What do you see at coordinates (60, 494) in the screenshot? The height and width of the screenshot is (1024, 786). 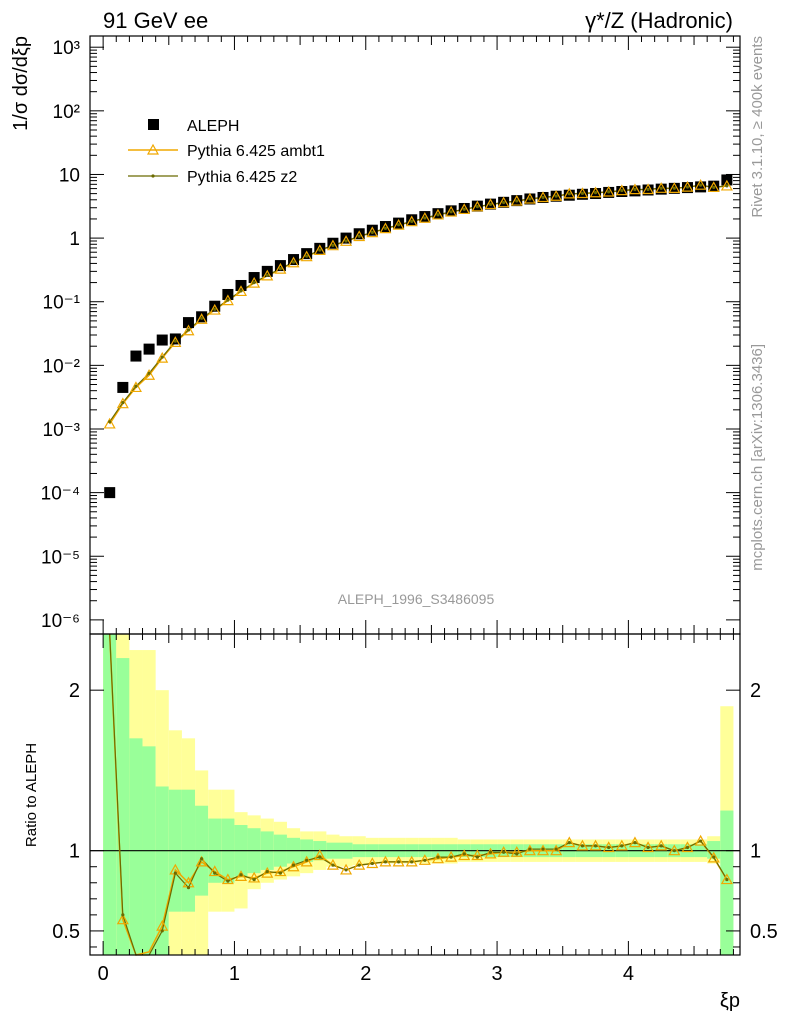 I see `y-tick-label: 10⁻⁴` at bounding box center [60, 494].